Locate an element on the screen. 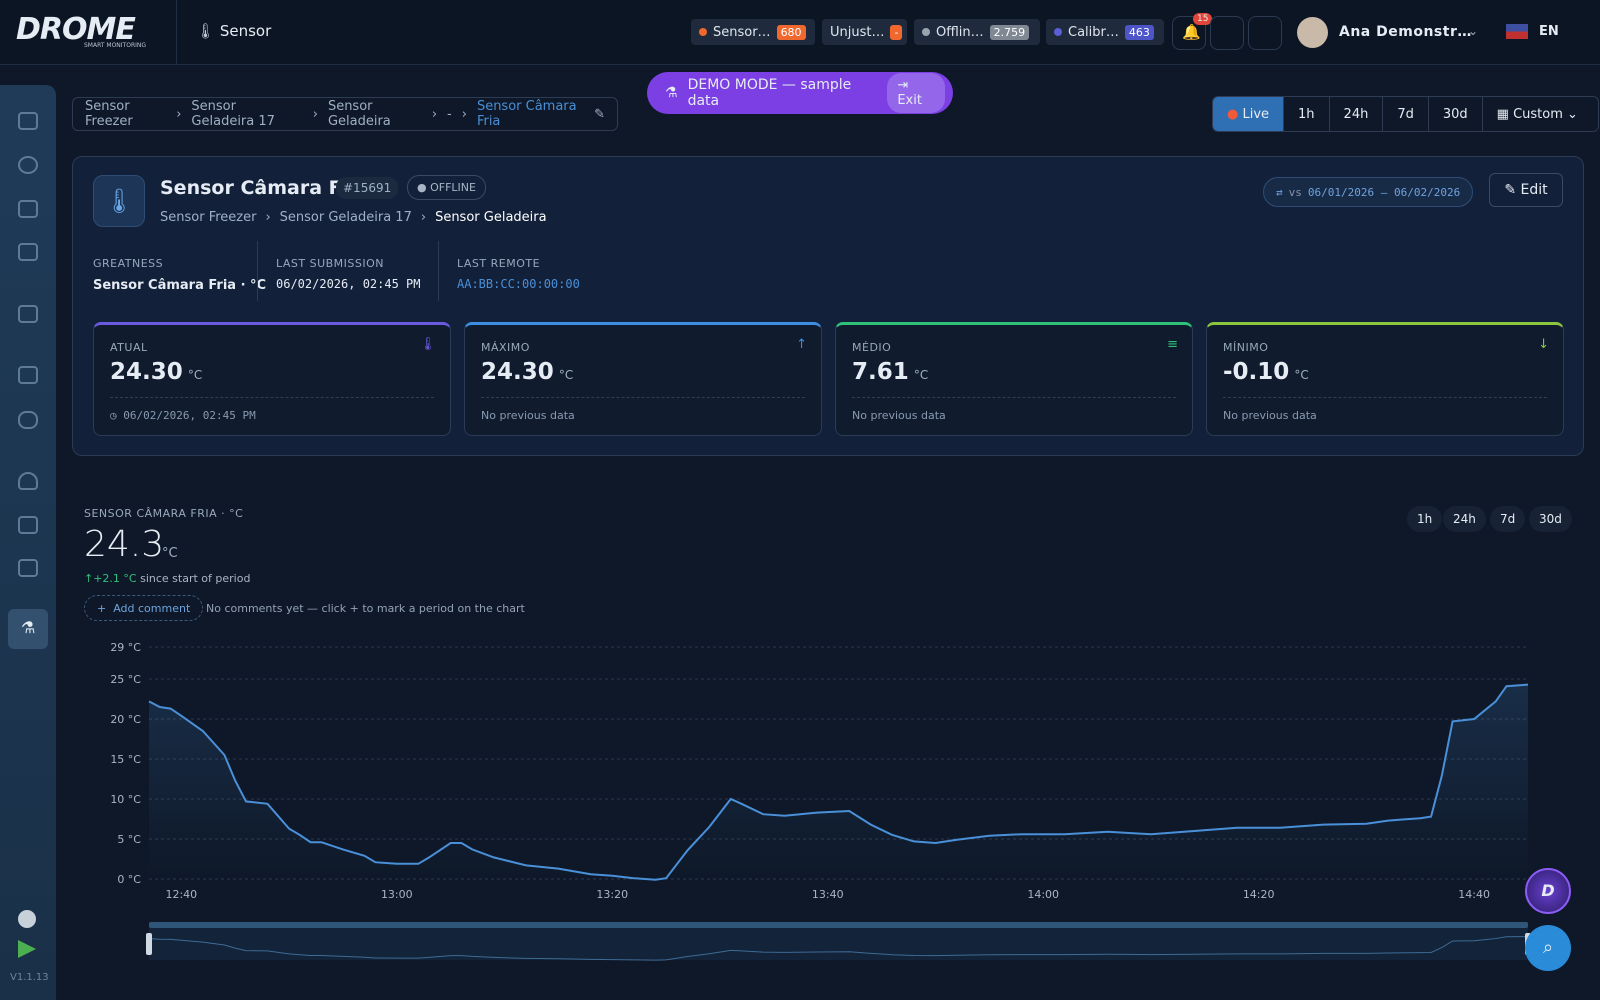 This screenshot has width=1600, height=1000. range-selector: ● Live 1h 24h 7d 30d ▦ Custom ⌄ is located at coordinates (1405, 114).